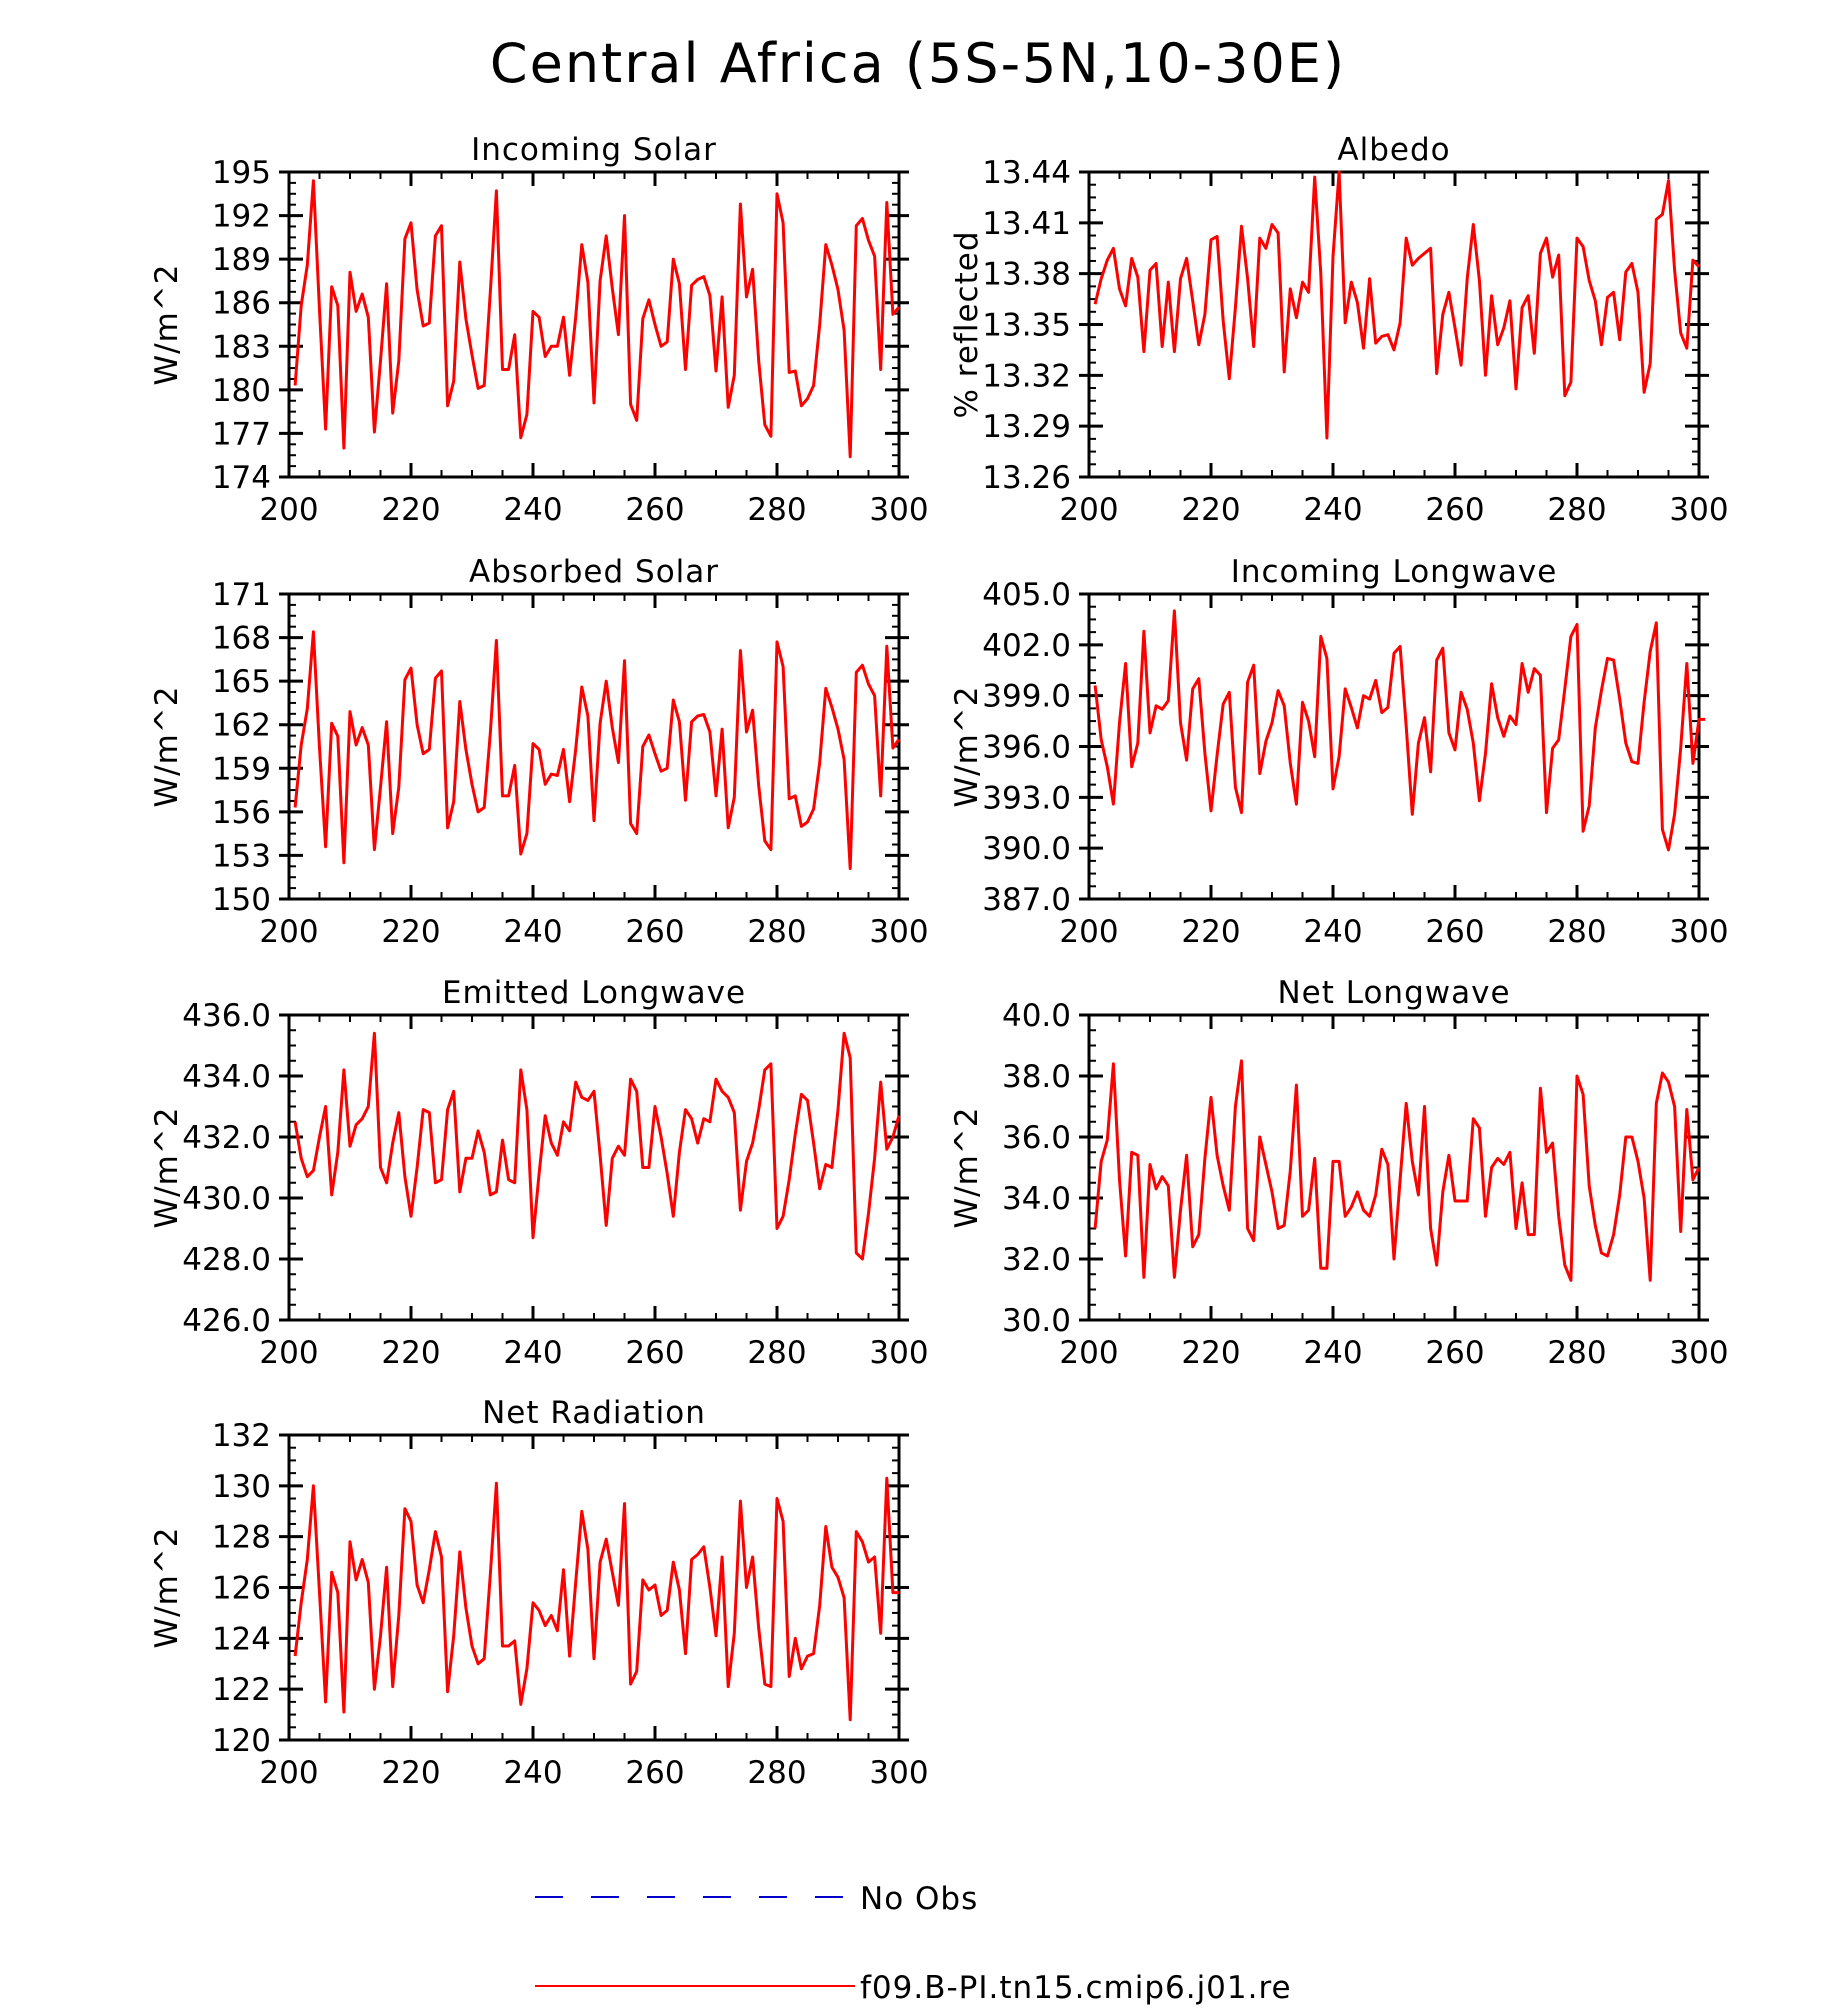  I want to click on incoming-longwave-y-tick-label: 393.0, so click(1026, 798).